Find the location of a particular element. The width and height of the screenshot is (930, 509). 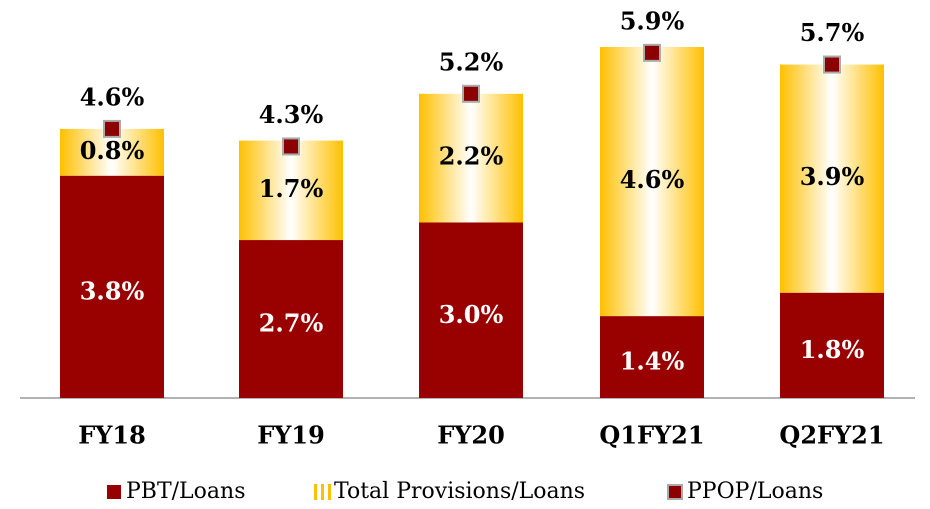

data-label: 5.7% is located at coordinates (832, 32).